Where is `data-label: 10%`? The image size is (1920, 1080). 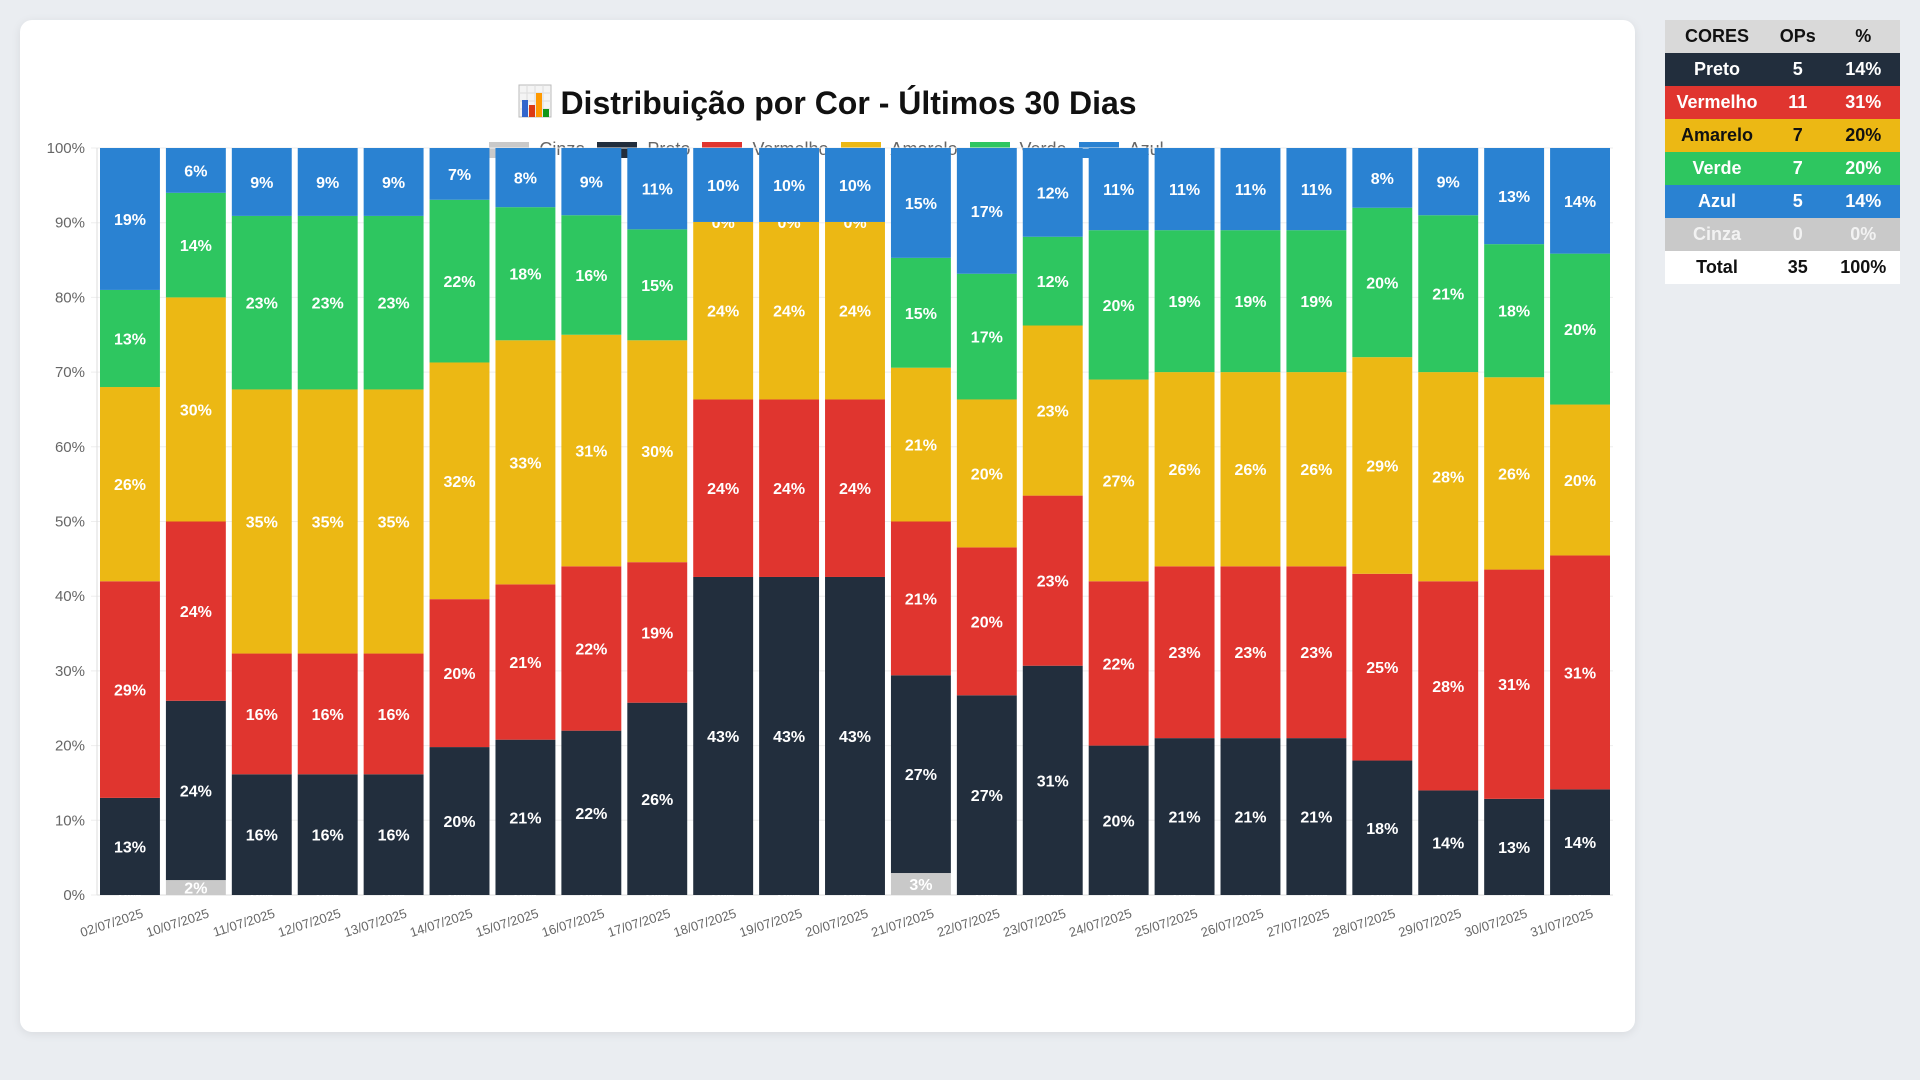
data-label: 10% is located at coordinates (723, 186).